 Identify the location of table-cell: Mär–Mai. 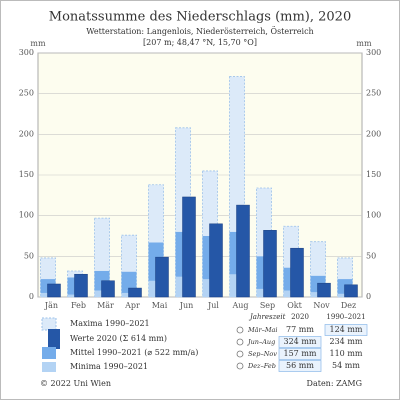
(262, 330).